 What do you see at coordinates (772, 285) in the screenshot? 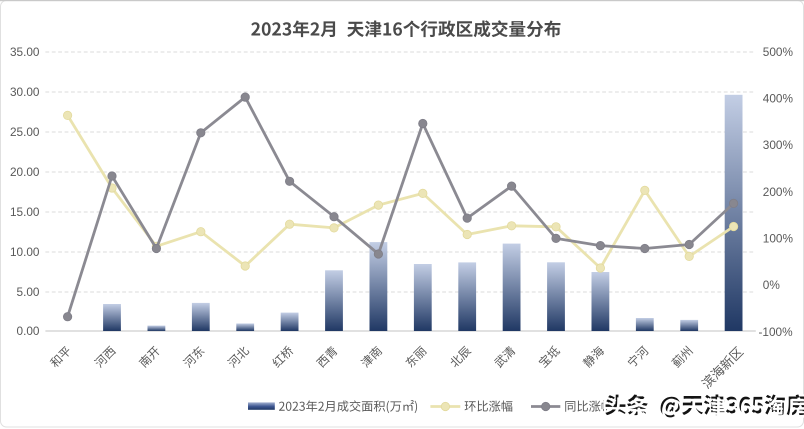
I see `svg-text: 0%` at bounding box center [772, 285].